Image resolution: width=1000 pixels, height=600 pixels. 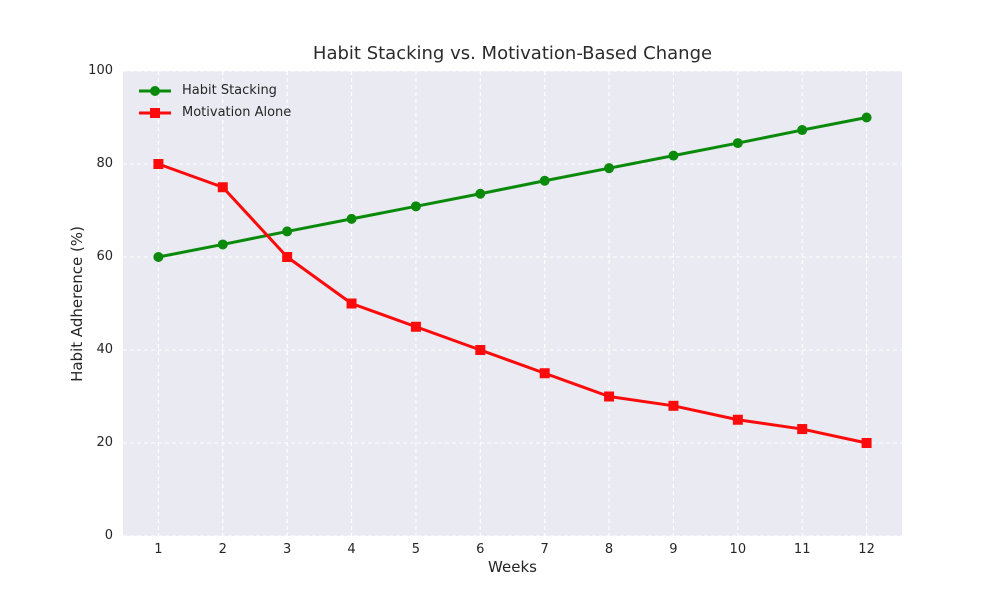 What do you see at coordinates (673, 549) in the screenshot?
I see `x-tick-label: 9` at bounding box center [673, 549].